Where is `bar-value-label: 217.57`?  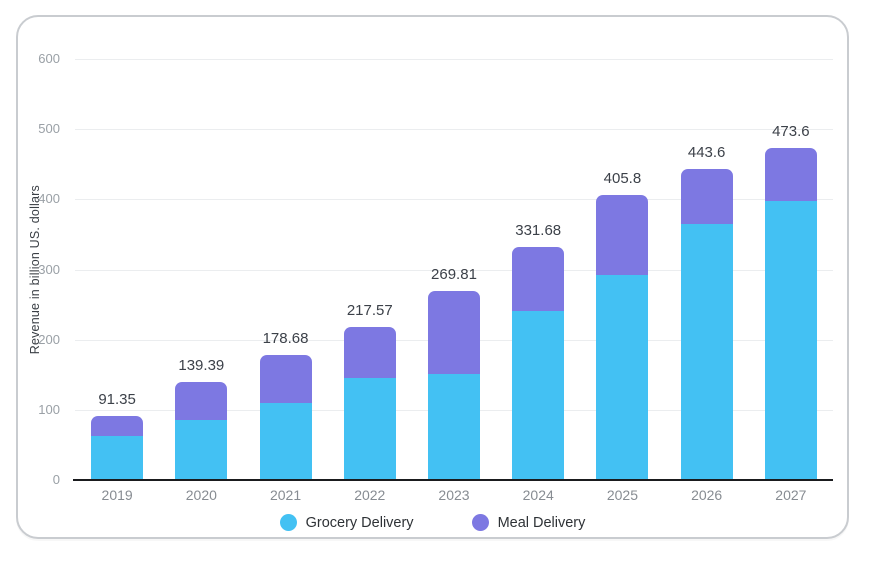
bar-value-label: 217.57 is located at coordinates (369, 311).